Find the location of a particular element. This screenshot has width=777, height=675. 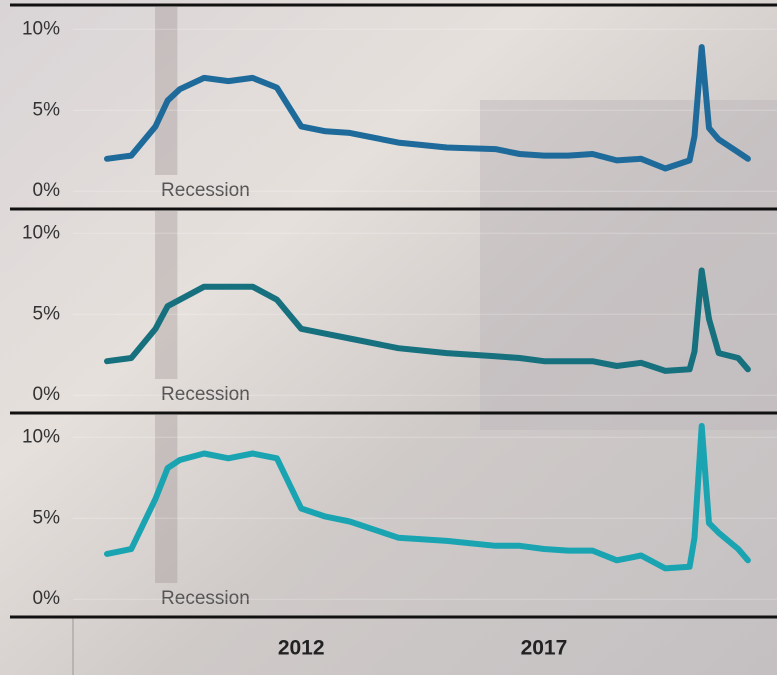

x-tick-label: 2012 is located at coordinates (301, 648).